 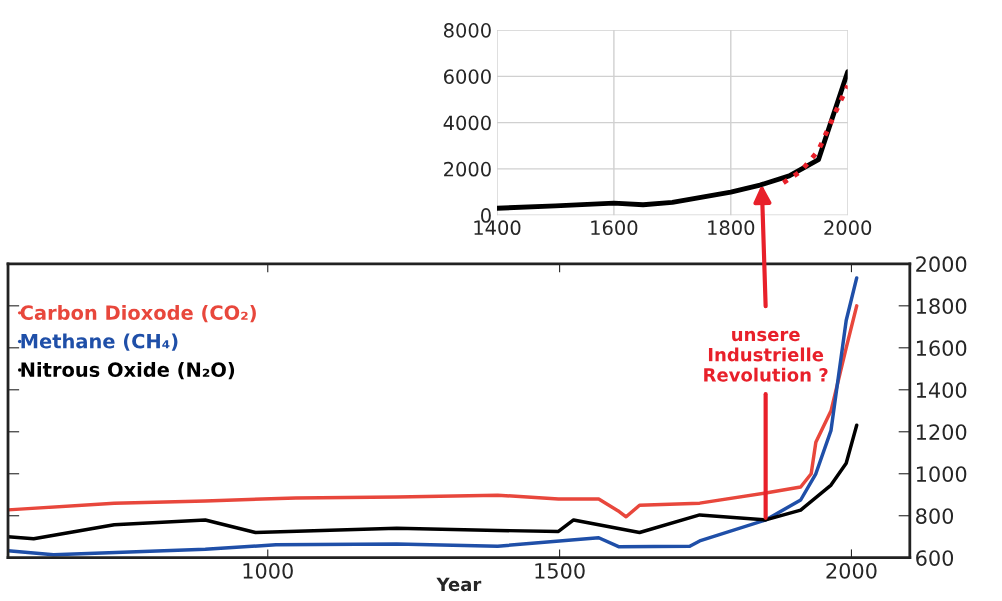 What do you see at coordinates (941, 390) in the screenshot?
I see `y-tick-label: 1400` at bounding box center [941, 390].